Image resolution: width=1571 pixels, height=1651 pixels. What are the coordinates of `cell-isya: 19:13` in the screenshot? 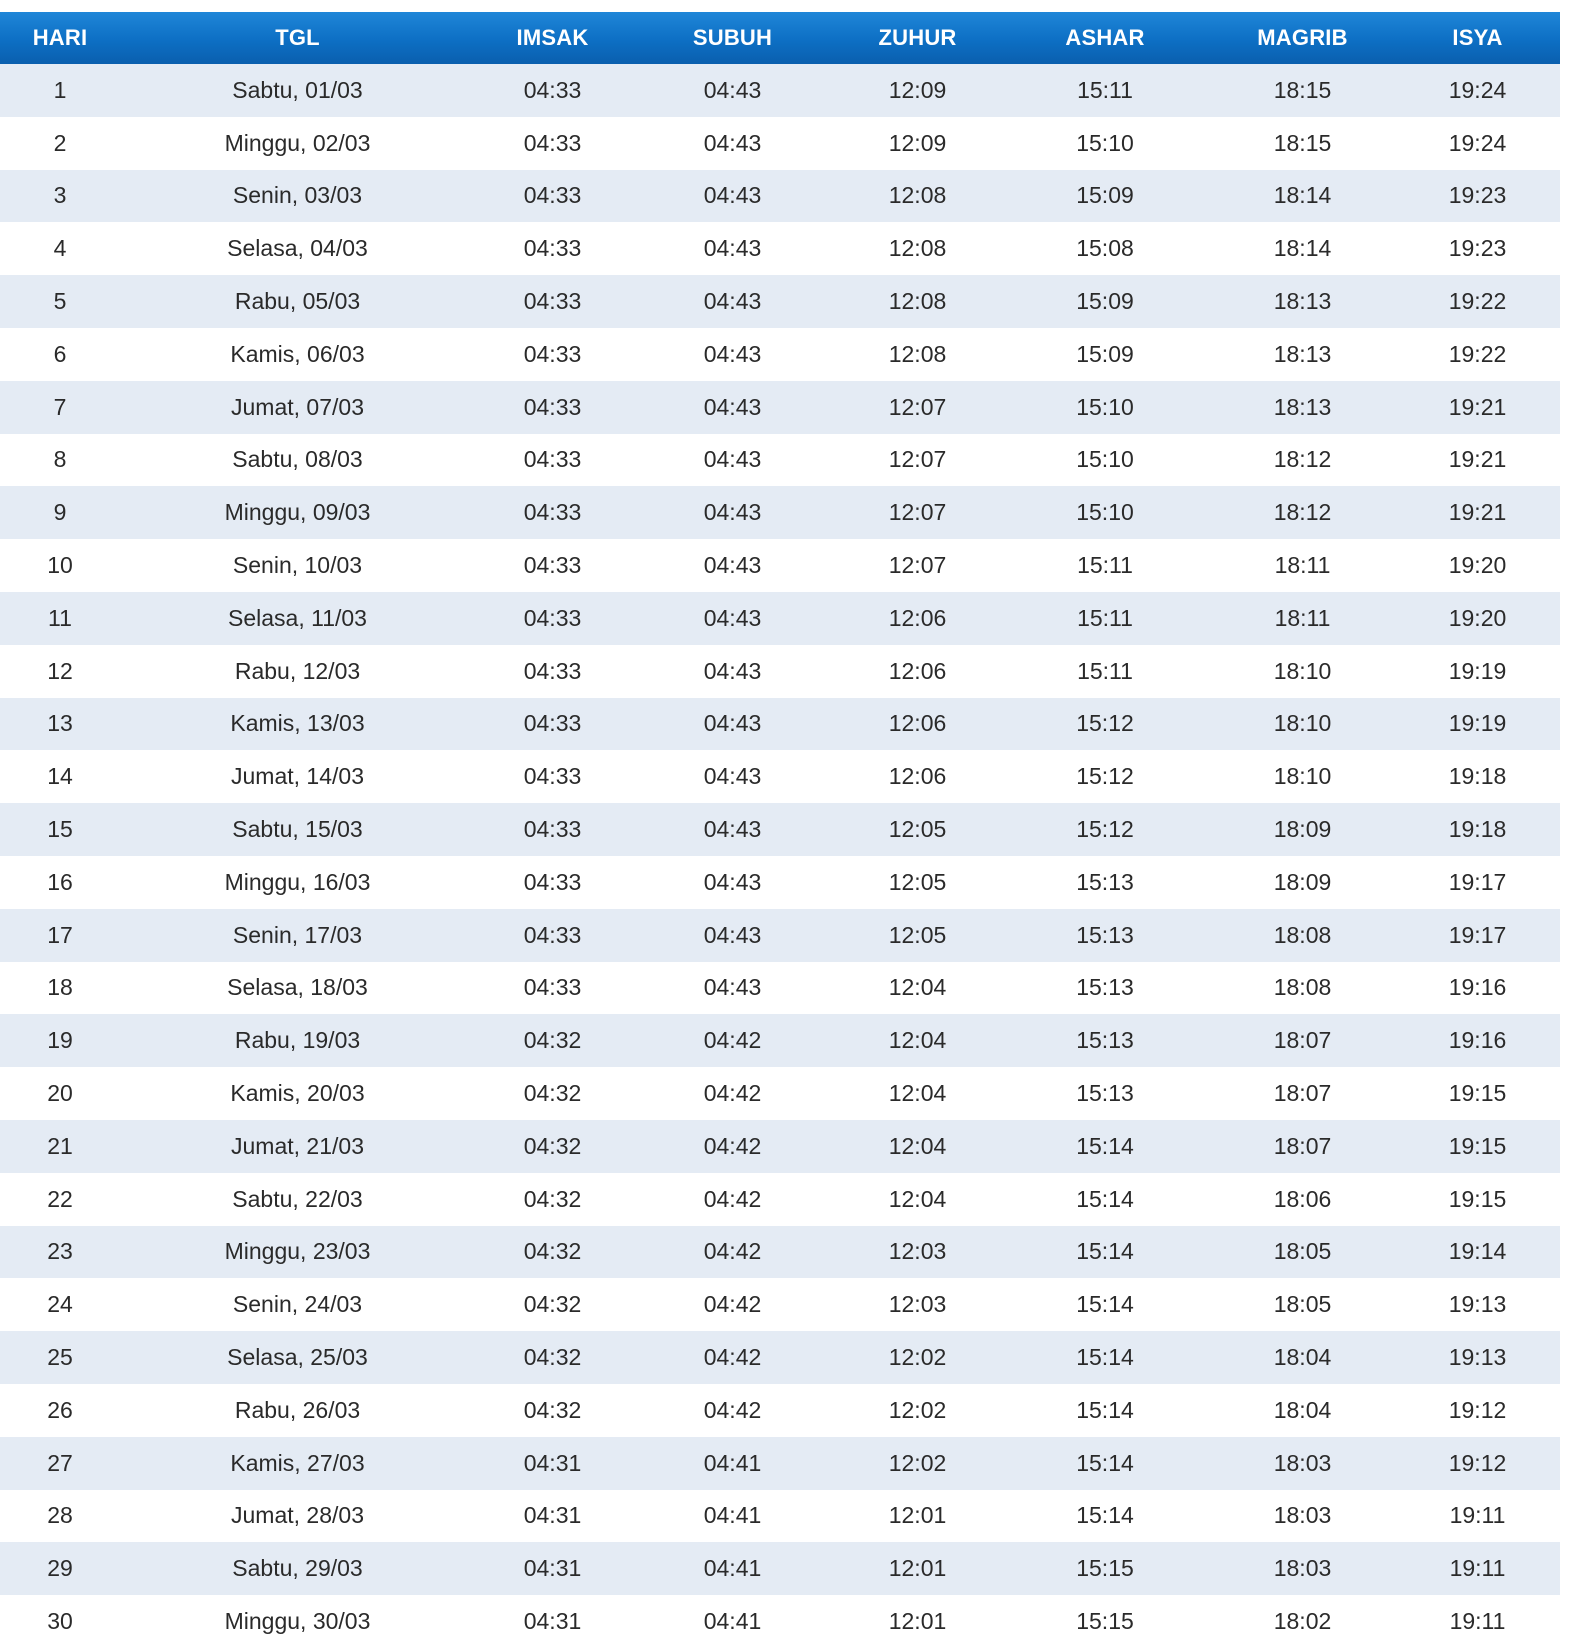 It's located at (1477, 1357).